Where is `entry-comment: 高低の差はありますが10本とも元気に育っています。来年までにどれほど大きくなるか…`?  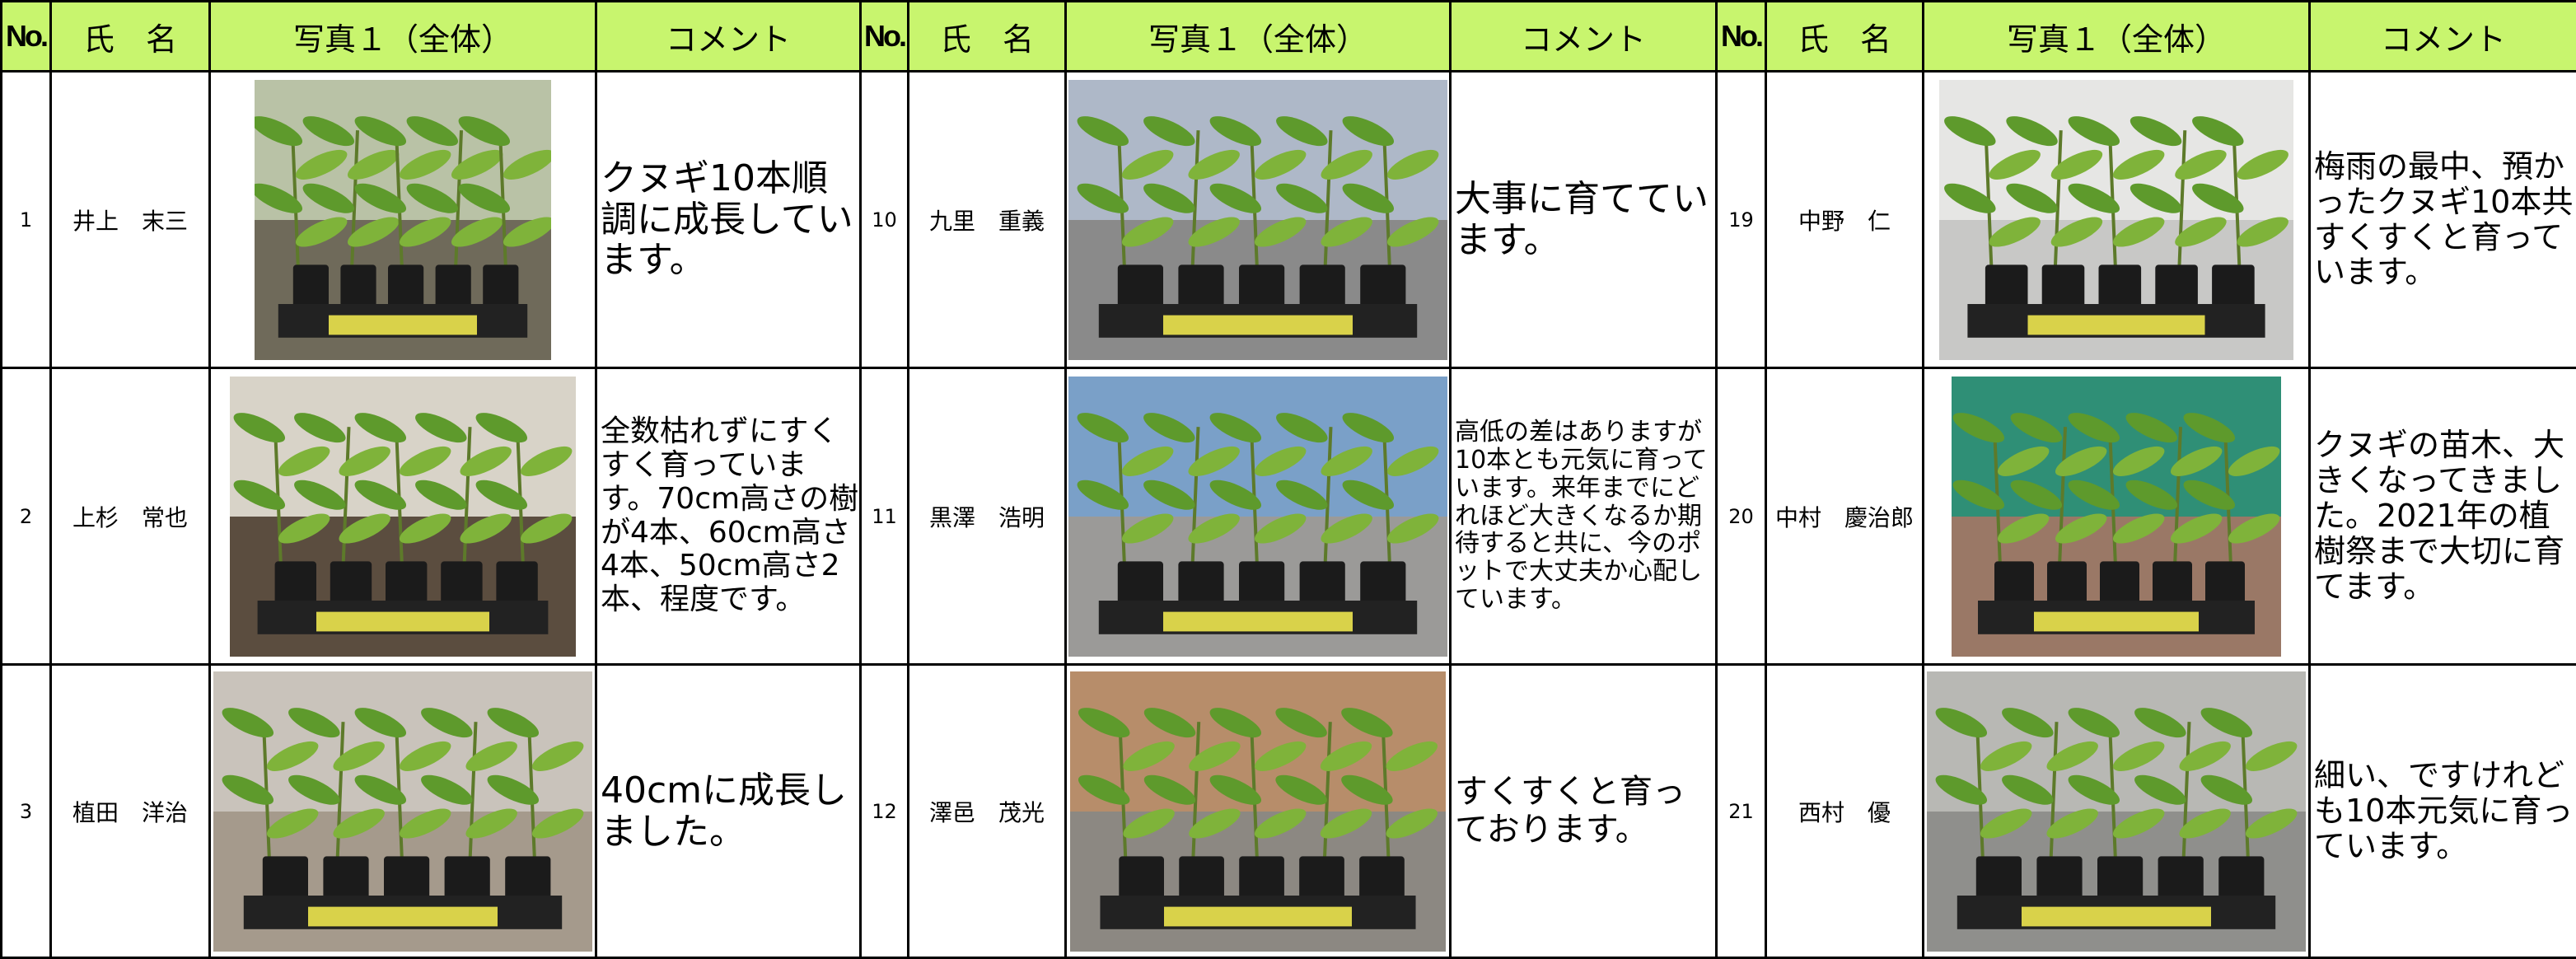
entry-comment: 高低の差はありますが10本とも元気に育っています。来年までにどれほど大きくなるか… is located at coordinates (1583, 516).